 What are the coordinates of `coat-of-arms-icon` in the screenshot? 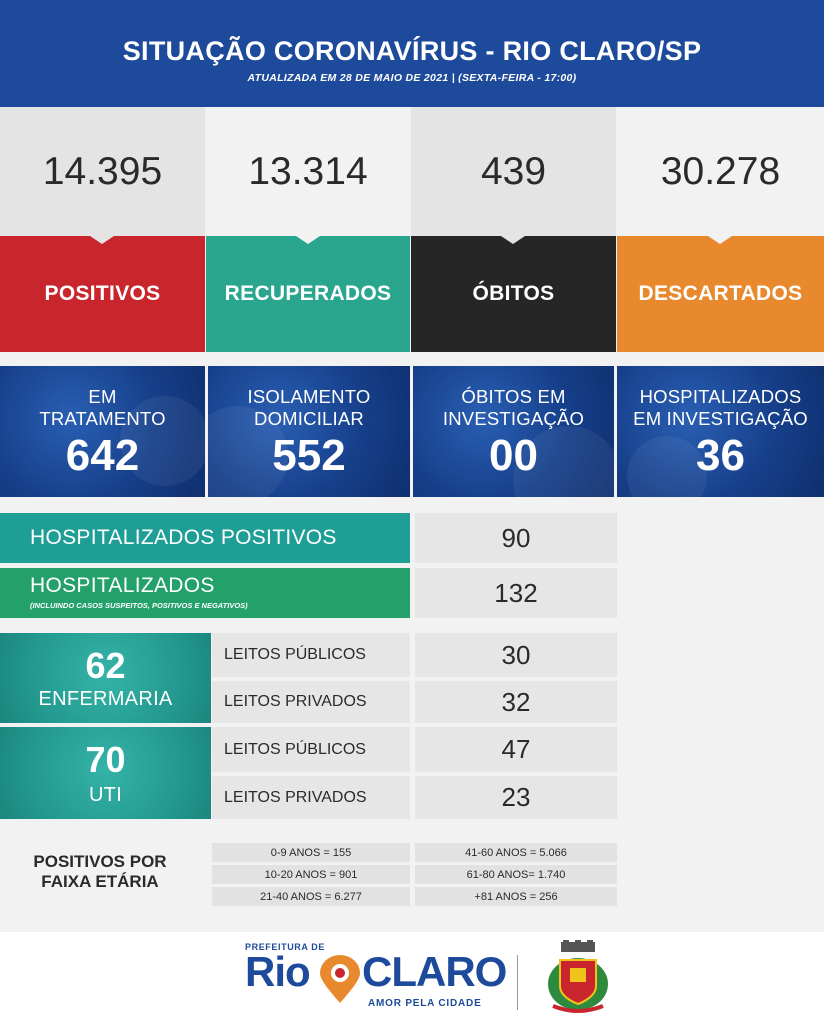 It's located at (578, 976).